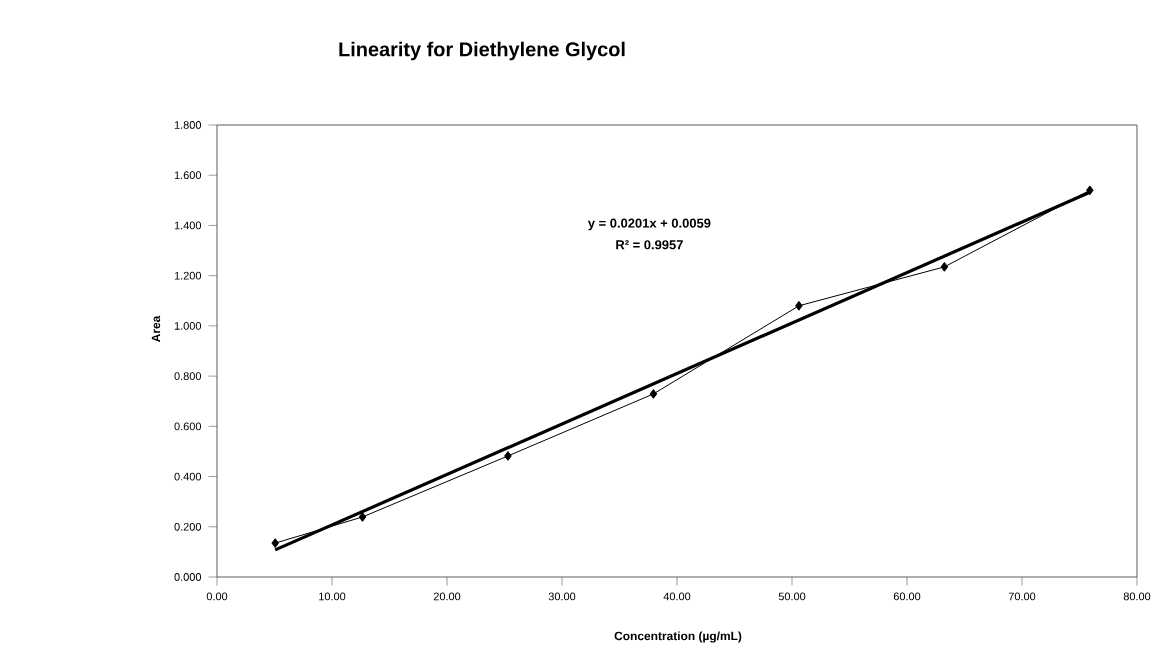 The image size is (1164, 655). What do you see at coordinates (188, 326) in the screenshot?
I see `y-tick-label: 1.000` at bounding box center [188, 326].